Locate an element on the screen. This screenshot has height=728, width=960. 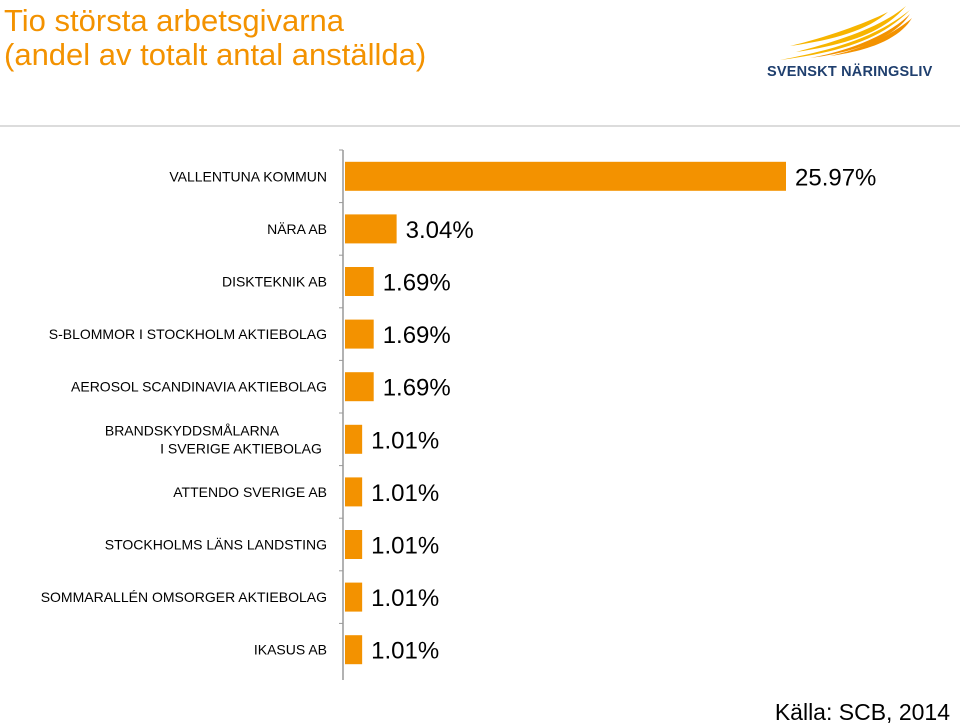
source-note: Källa: SCB, 2014 is located at coordinates (862, 712).